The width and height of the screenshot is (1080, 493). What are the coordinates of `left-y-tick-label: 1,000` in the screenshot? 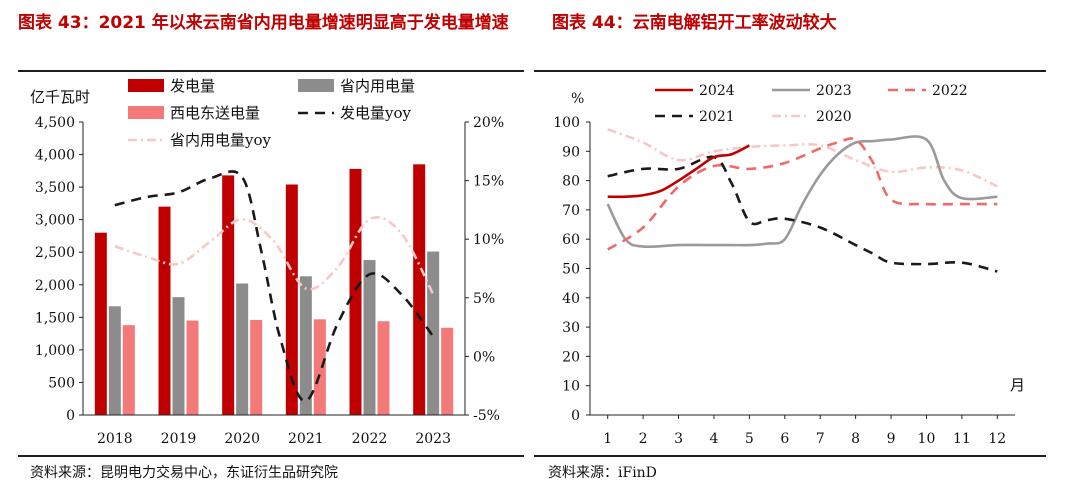 It's located at (55, 351).